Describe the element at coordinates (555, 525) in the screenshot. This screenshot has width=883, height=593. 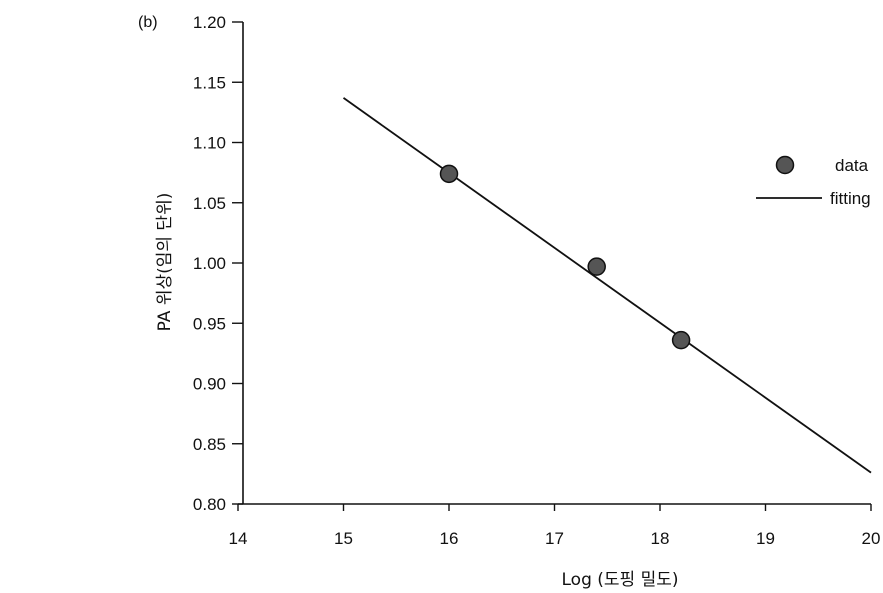
I see `x-axis: 14 15 16 17 18 19 20` at that location.